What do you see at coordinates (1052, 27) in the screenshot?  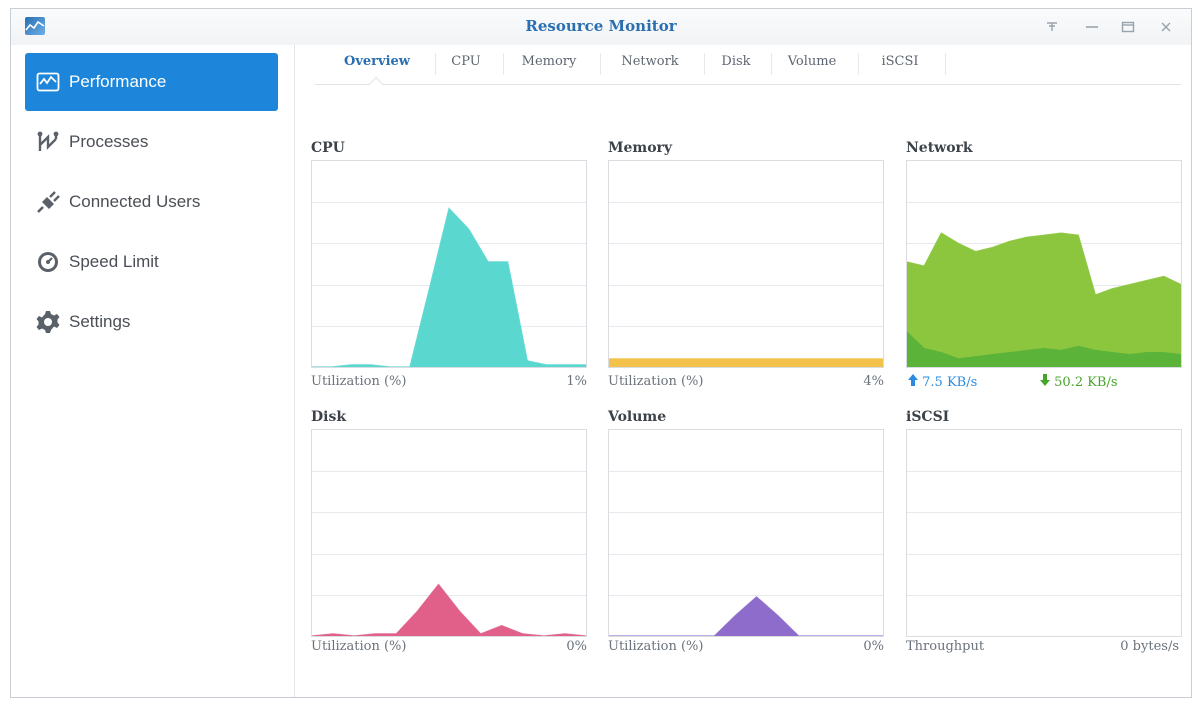 I see `pin-icon` at bounding box center [1052, 27].